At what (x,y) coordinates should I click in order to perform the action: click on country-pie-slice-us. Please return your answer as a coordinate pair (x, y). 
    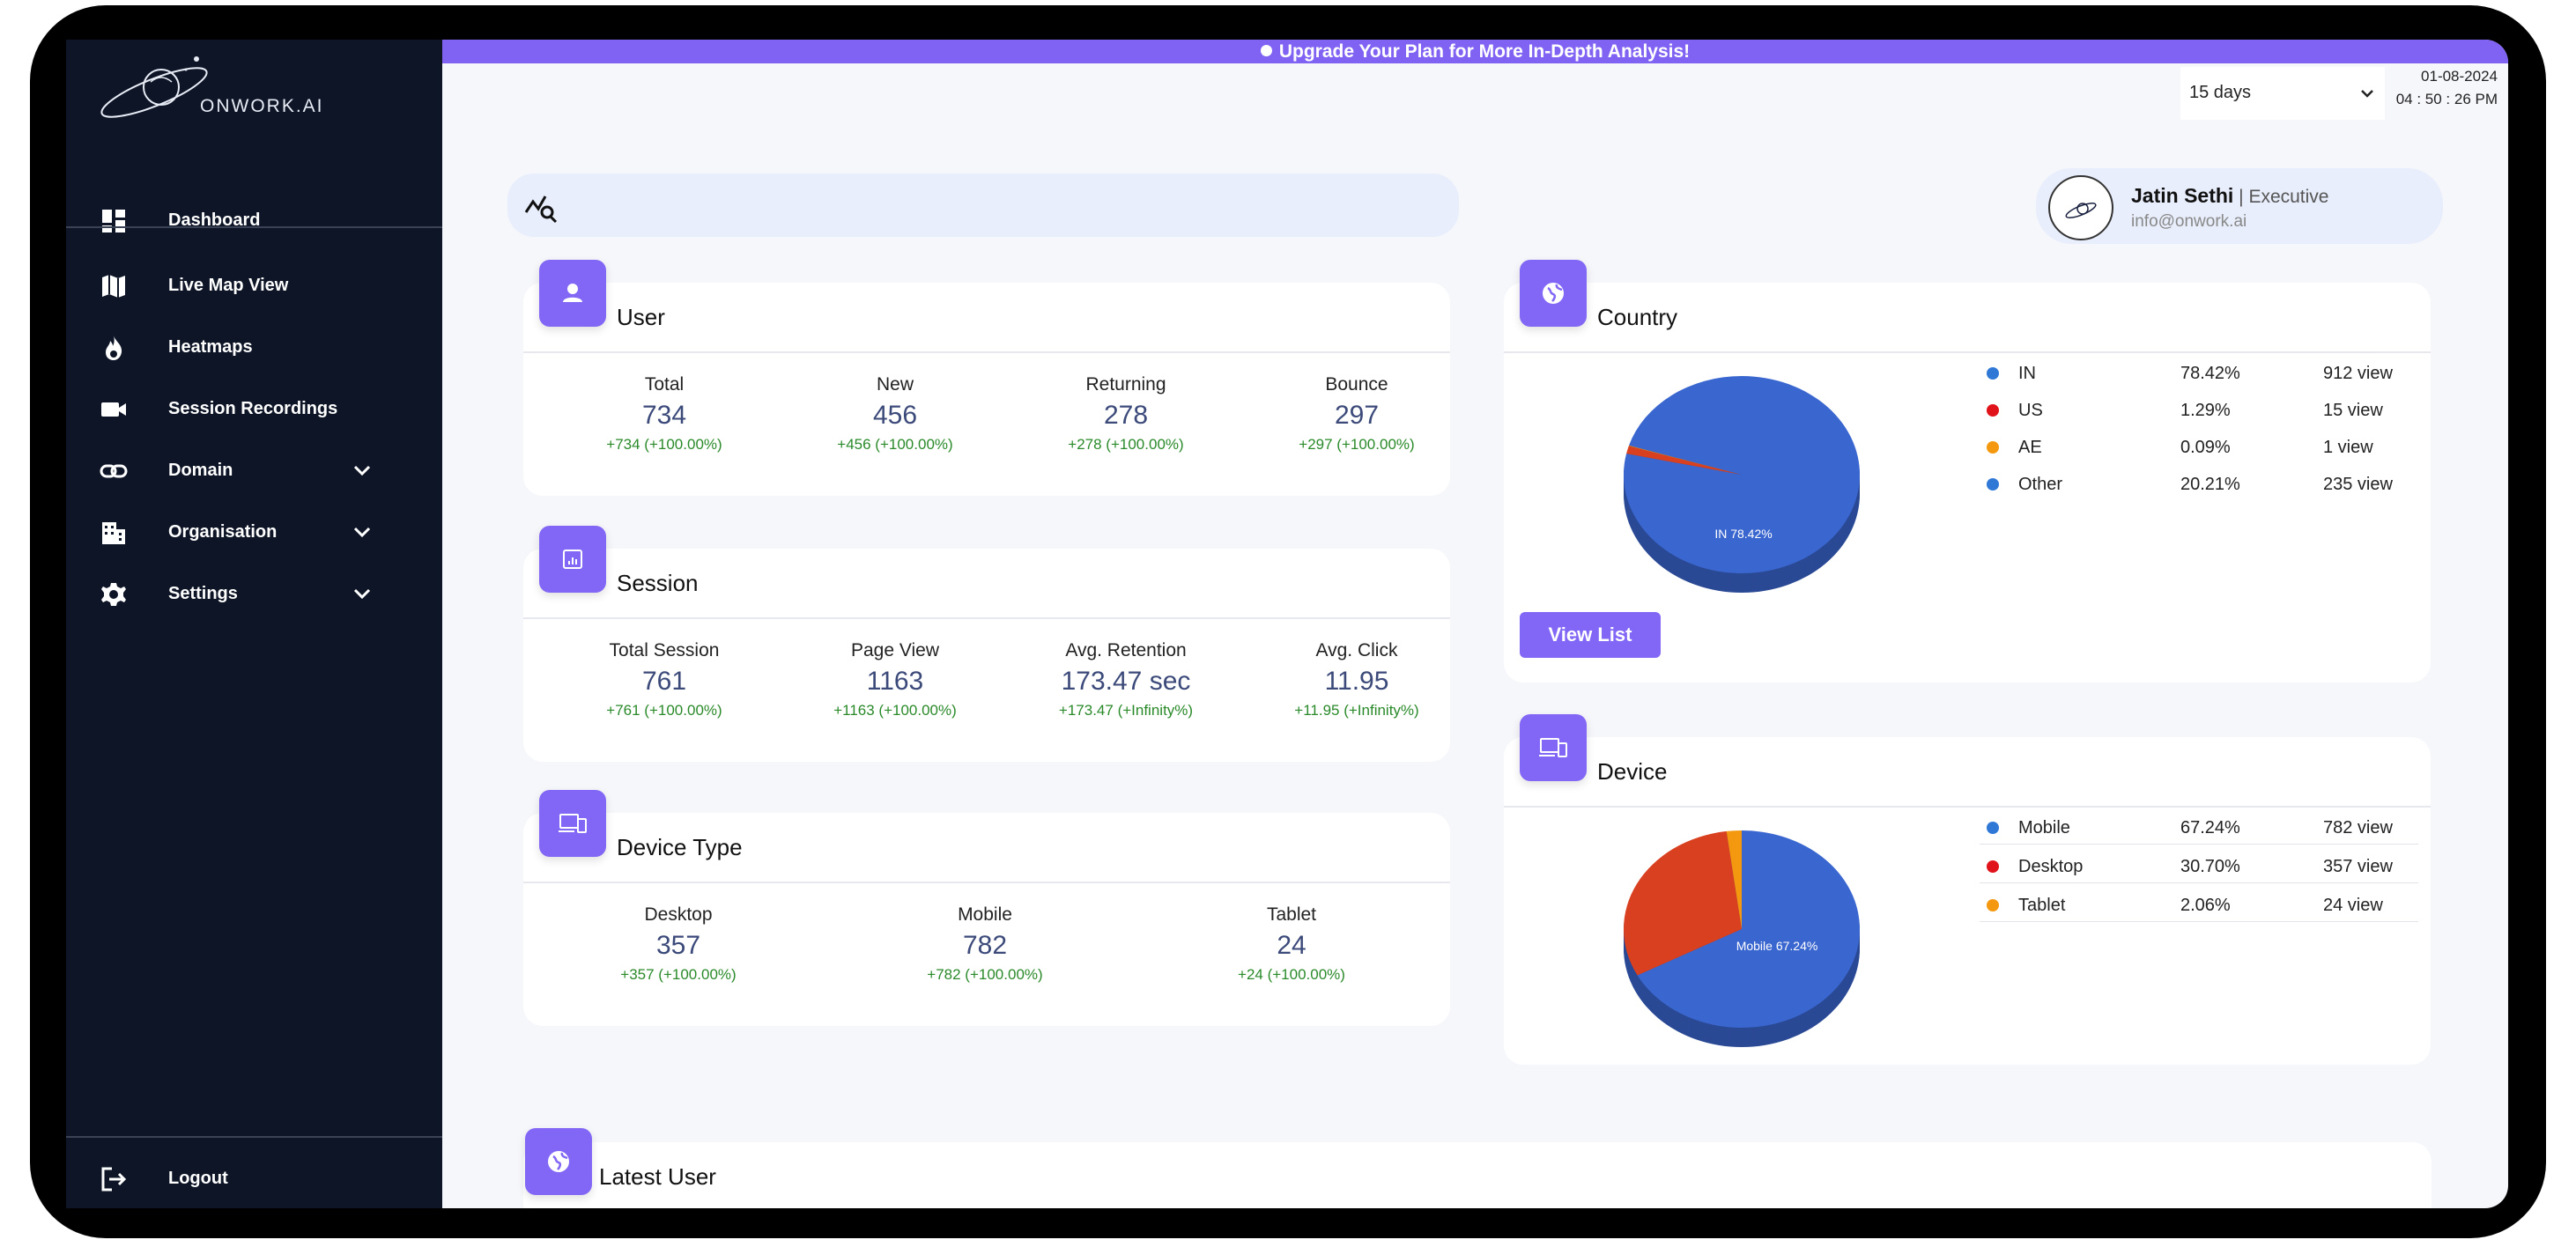
    Looking at the image, I should click on (1684, 460).